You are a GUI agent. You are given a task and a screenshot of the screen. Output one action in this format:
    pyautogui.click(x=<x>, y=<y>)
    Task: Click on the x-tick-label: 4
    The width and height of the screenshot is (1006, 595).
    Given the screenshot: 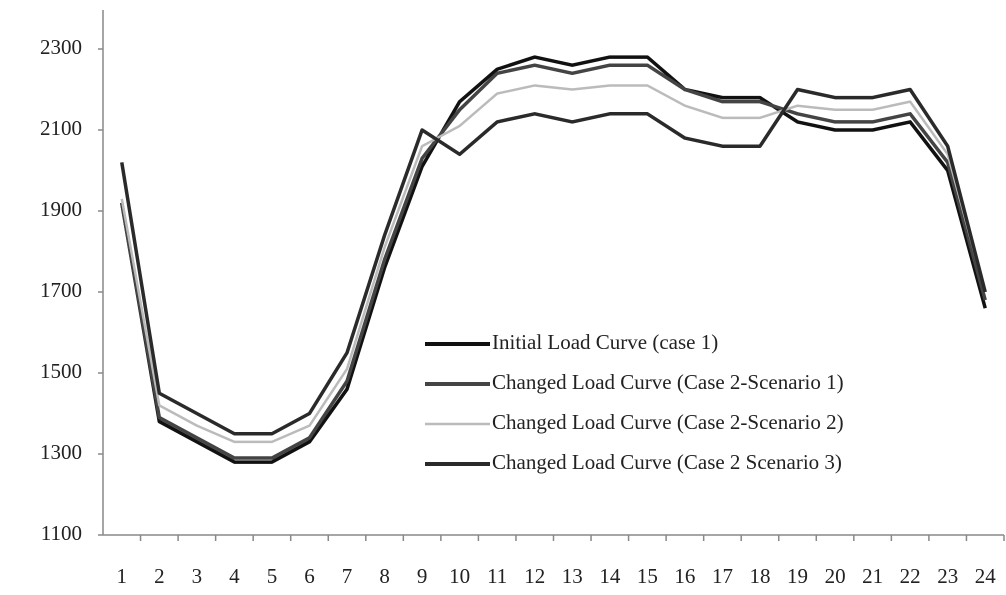 What is the action you would take?
    pyautogui.click(x=234, y=576)
    